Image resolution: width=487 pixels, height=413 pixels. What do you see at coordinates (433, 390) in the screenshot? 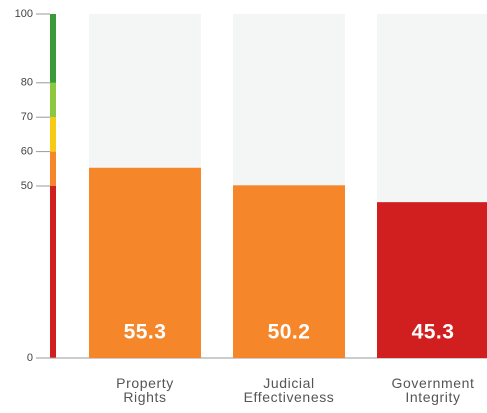
I see `x-tick-label: Government Integrity` at bounding box center [433, 390].